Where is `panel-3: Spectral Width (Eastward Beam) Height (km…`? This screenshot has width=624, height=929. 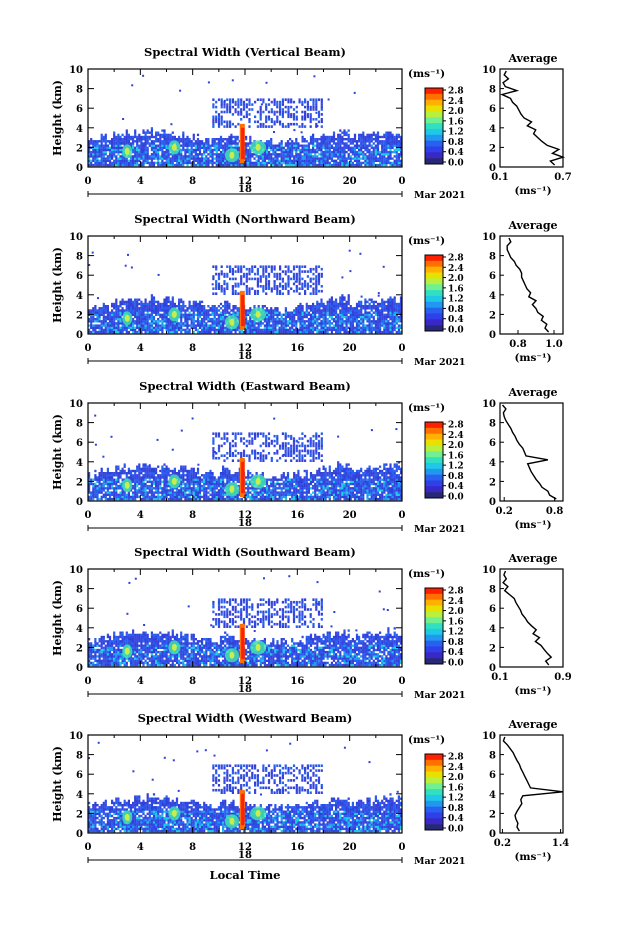
panel-3: Spectral Width (Eastward Beam) Height (km… is located at coordinates (307, 457).